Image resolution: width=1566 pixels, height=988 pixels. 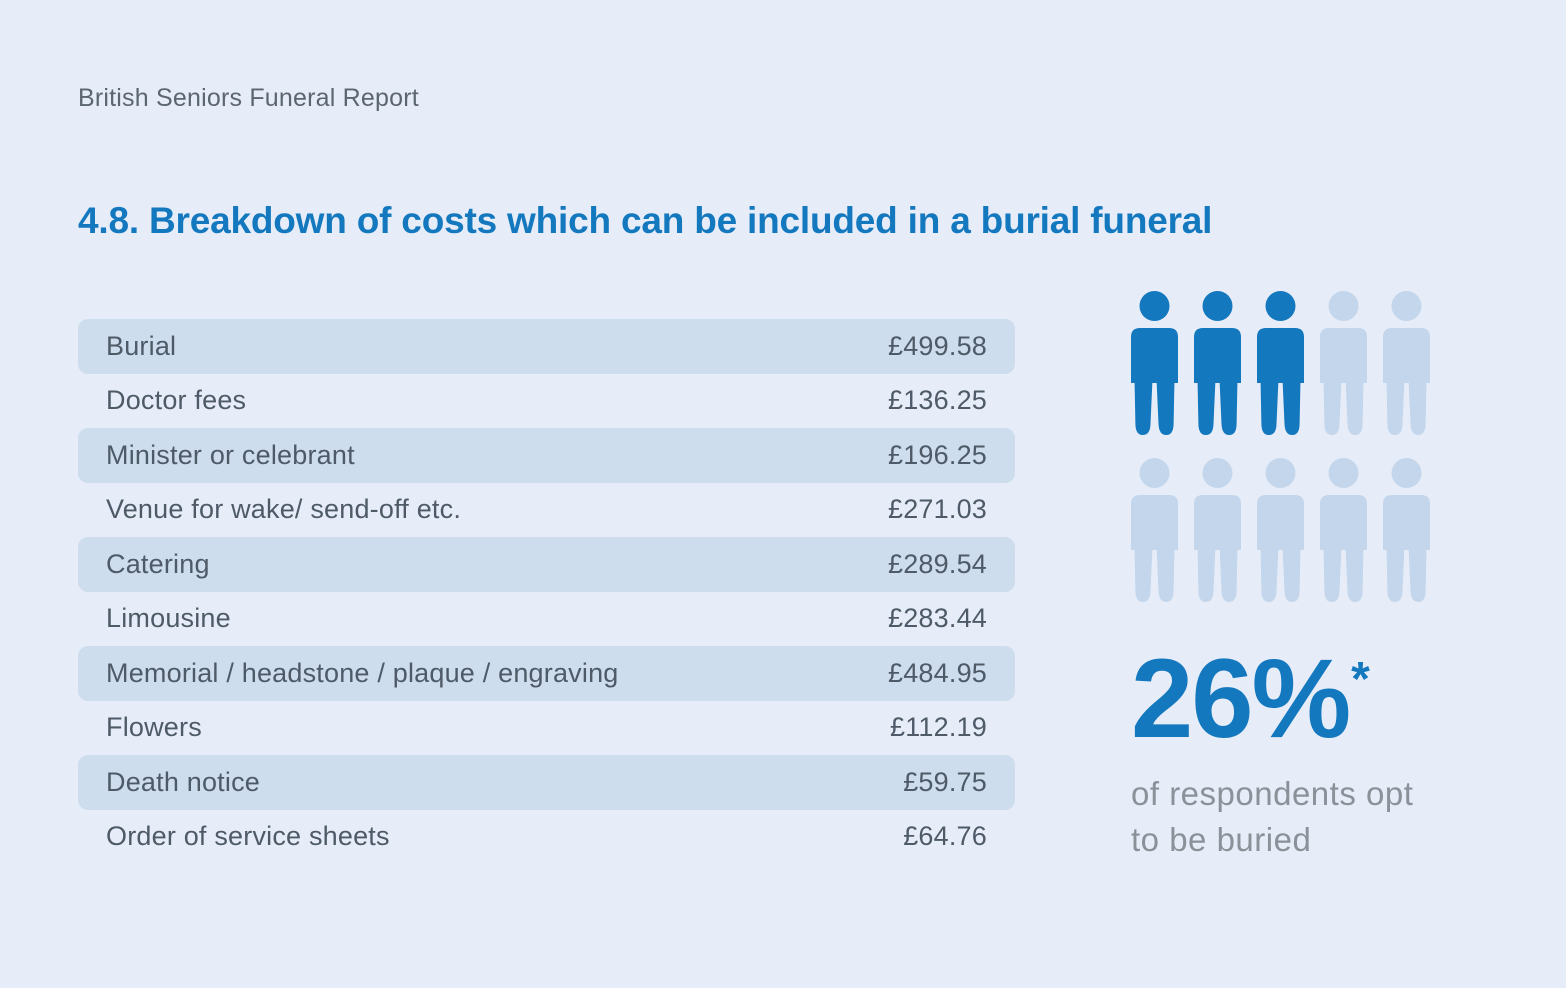 I want to click on cost-amount: £64.76, so click(x=945, y=836).